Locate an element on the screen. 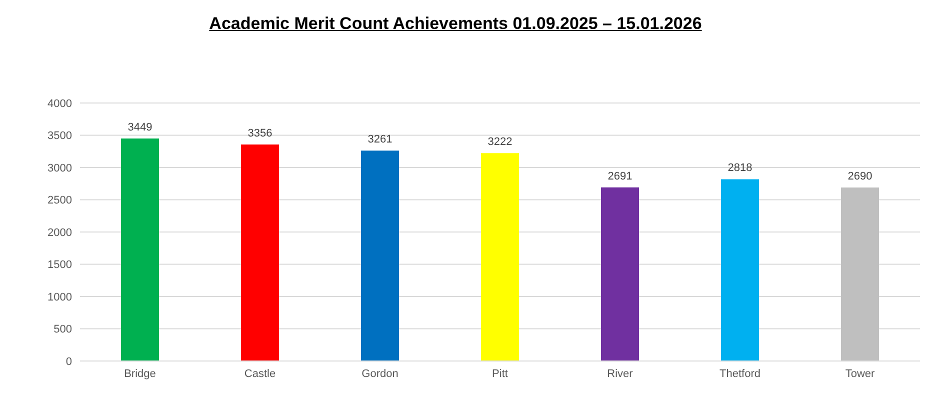  y-tick-label: 3500 is located at coordinates (60, 136).